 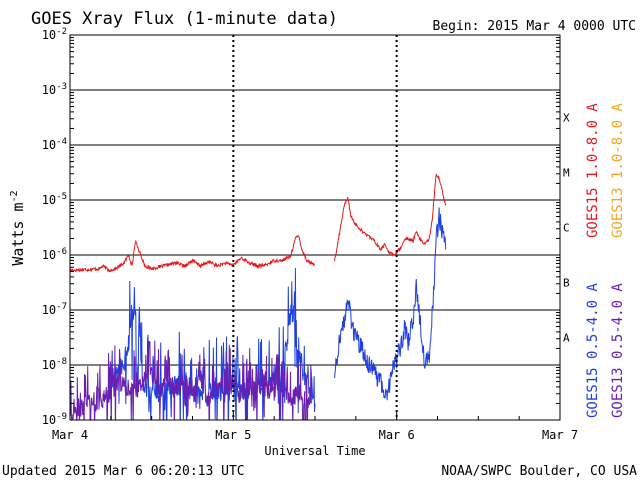 I want to click on y-tick-label: 10-9, so click(x=54, y=419).